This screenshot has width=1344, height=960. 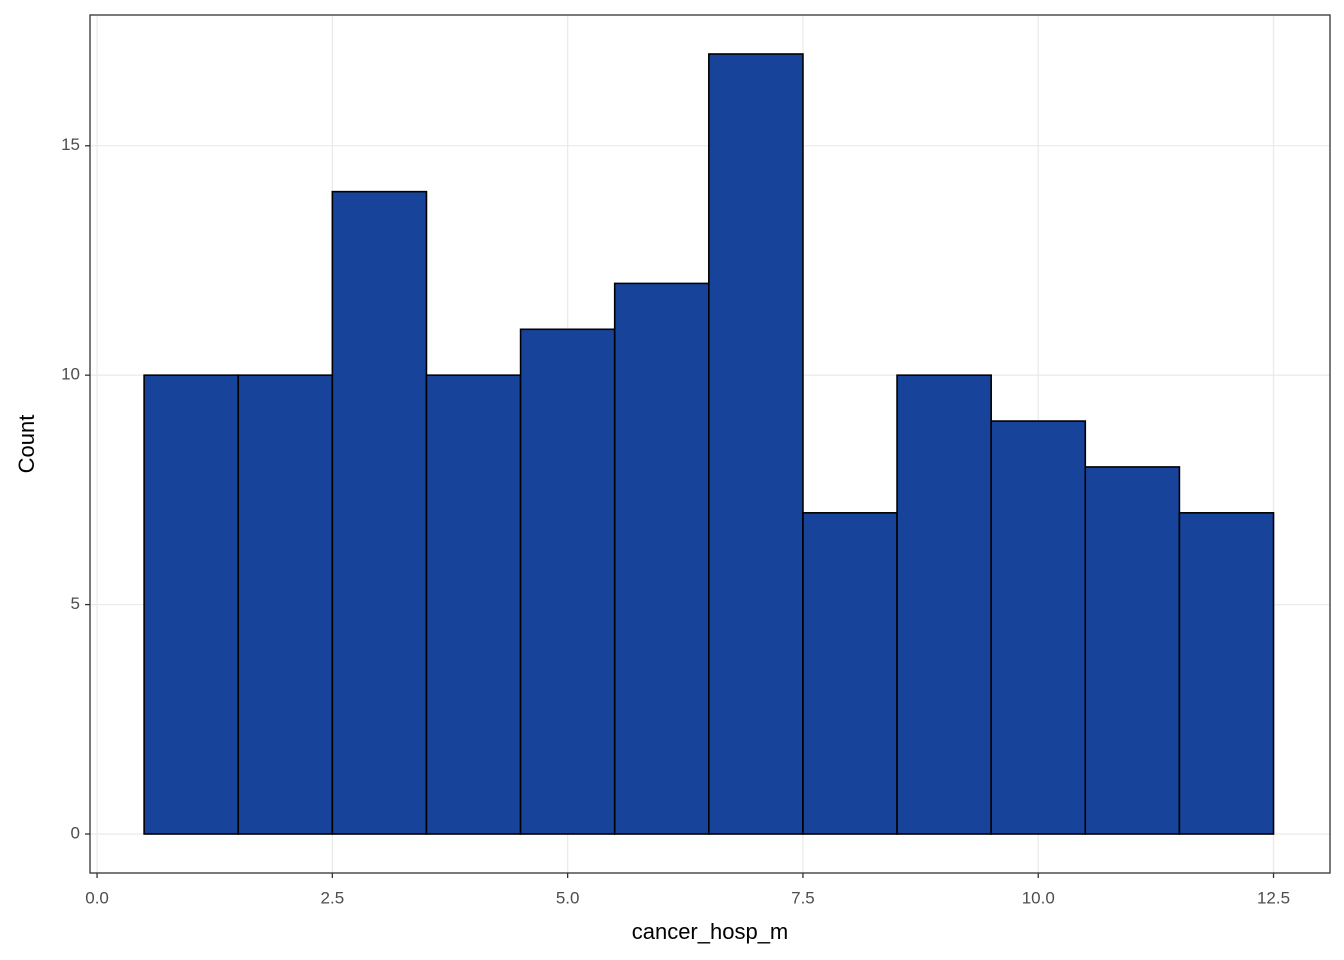 What do you see at coordinates (70, 374) in the screenshot?
I see `y-tick-label: 10` at bounding box center [70, 374].